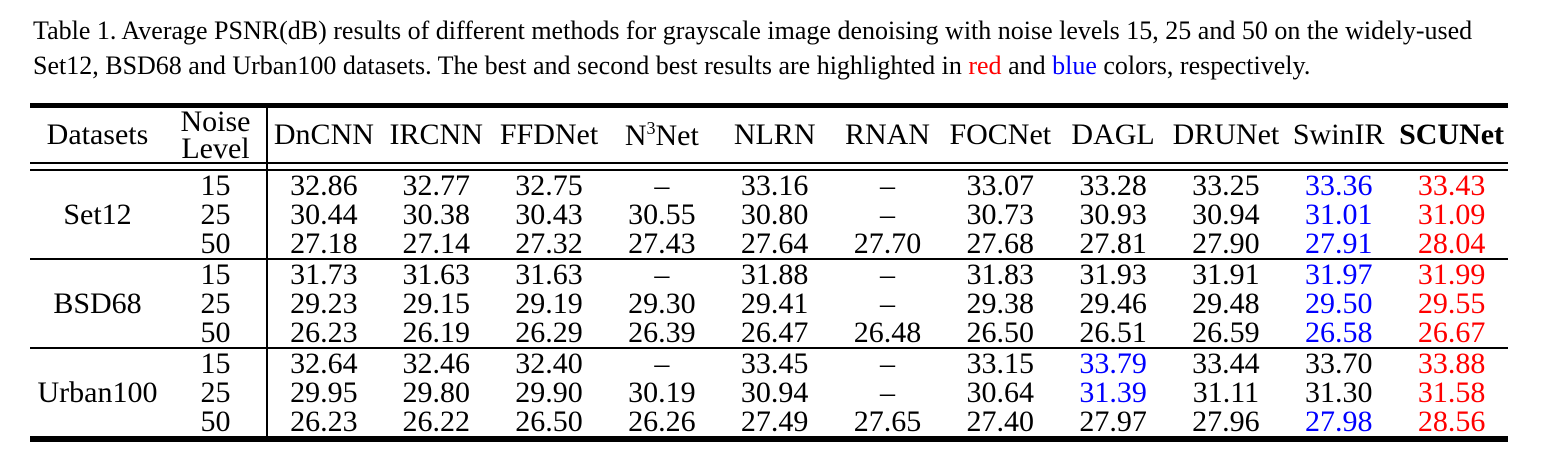 This screenshot has height=453, width=1549. I want to click on column-header-focnet: FOCNet, so click(1000, 134).